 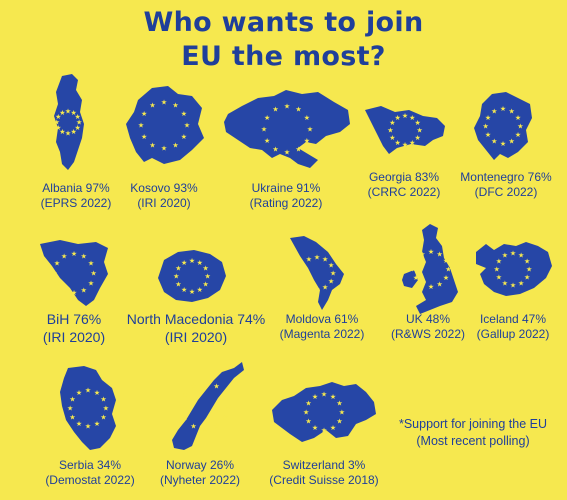 What do you see at coordinates (90, 465) in the screenshot?
I see `country-name: Serbia 34%` at bounding box center [90, 465].